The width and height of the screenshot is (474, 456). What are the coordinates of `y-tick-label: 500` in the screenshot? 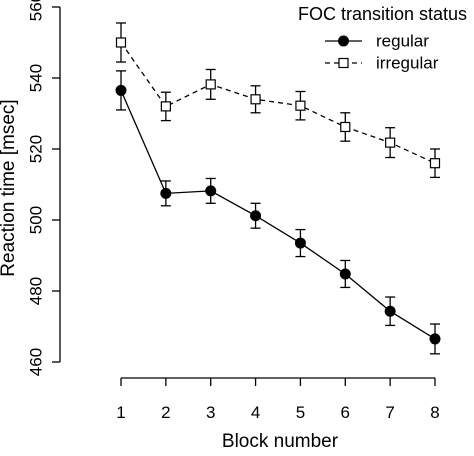 It's located at (36, 220).